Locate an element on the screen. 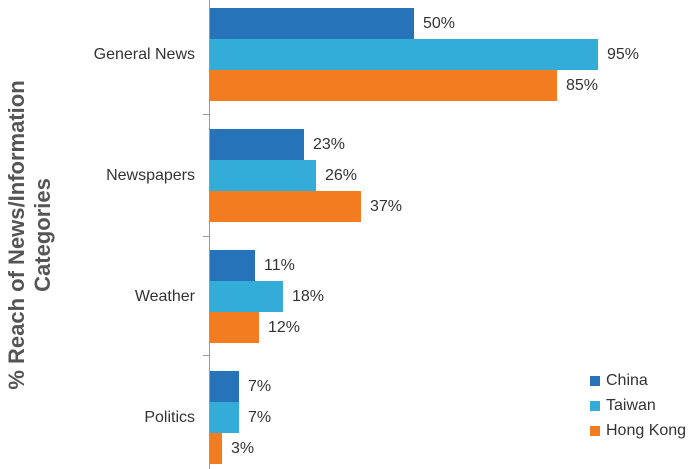 The width and height of the screenshot is (700, 469). data-label: 37% is located at coordinates (386, 206).